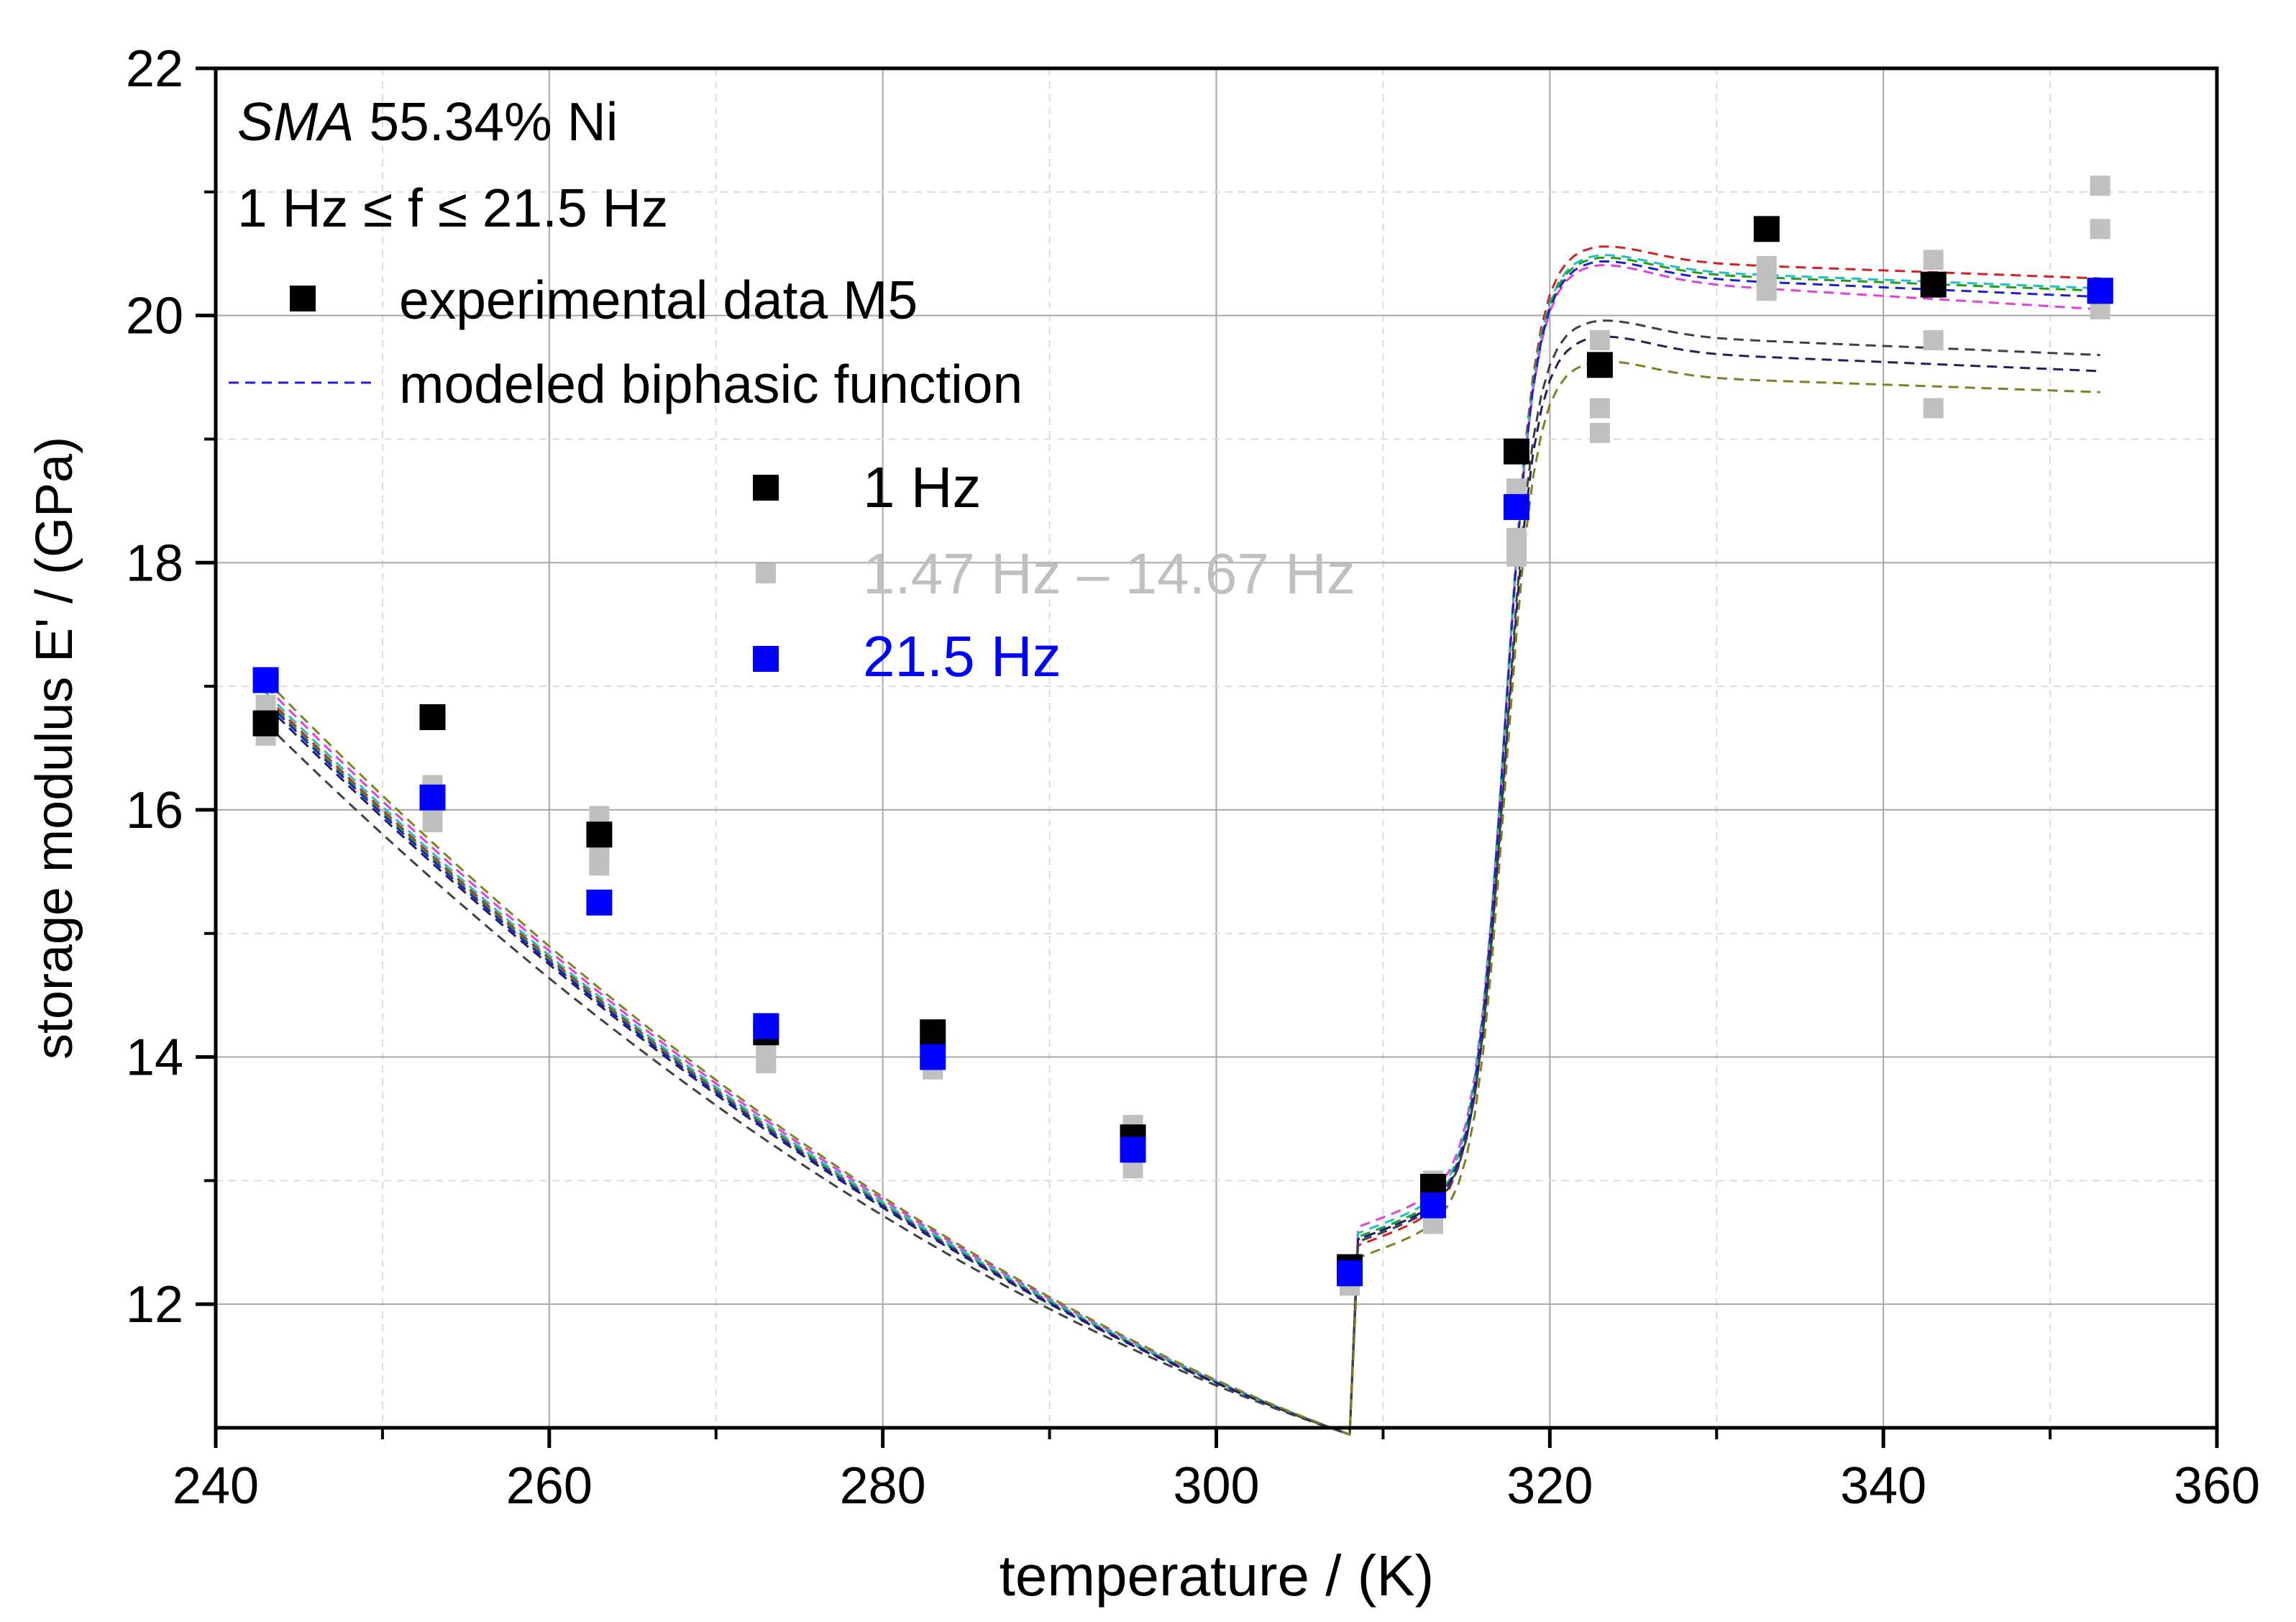 Image resolution: width=2296 pixels, height=1622 pixels. I want to click on x-tick-label: 300, so click(1216, 1486).